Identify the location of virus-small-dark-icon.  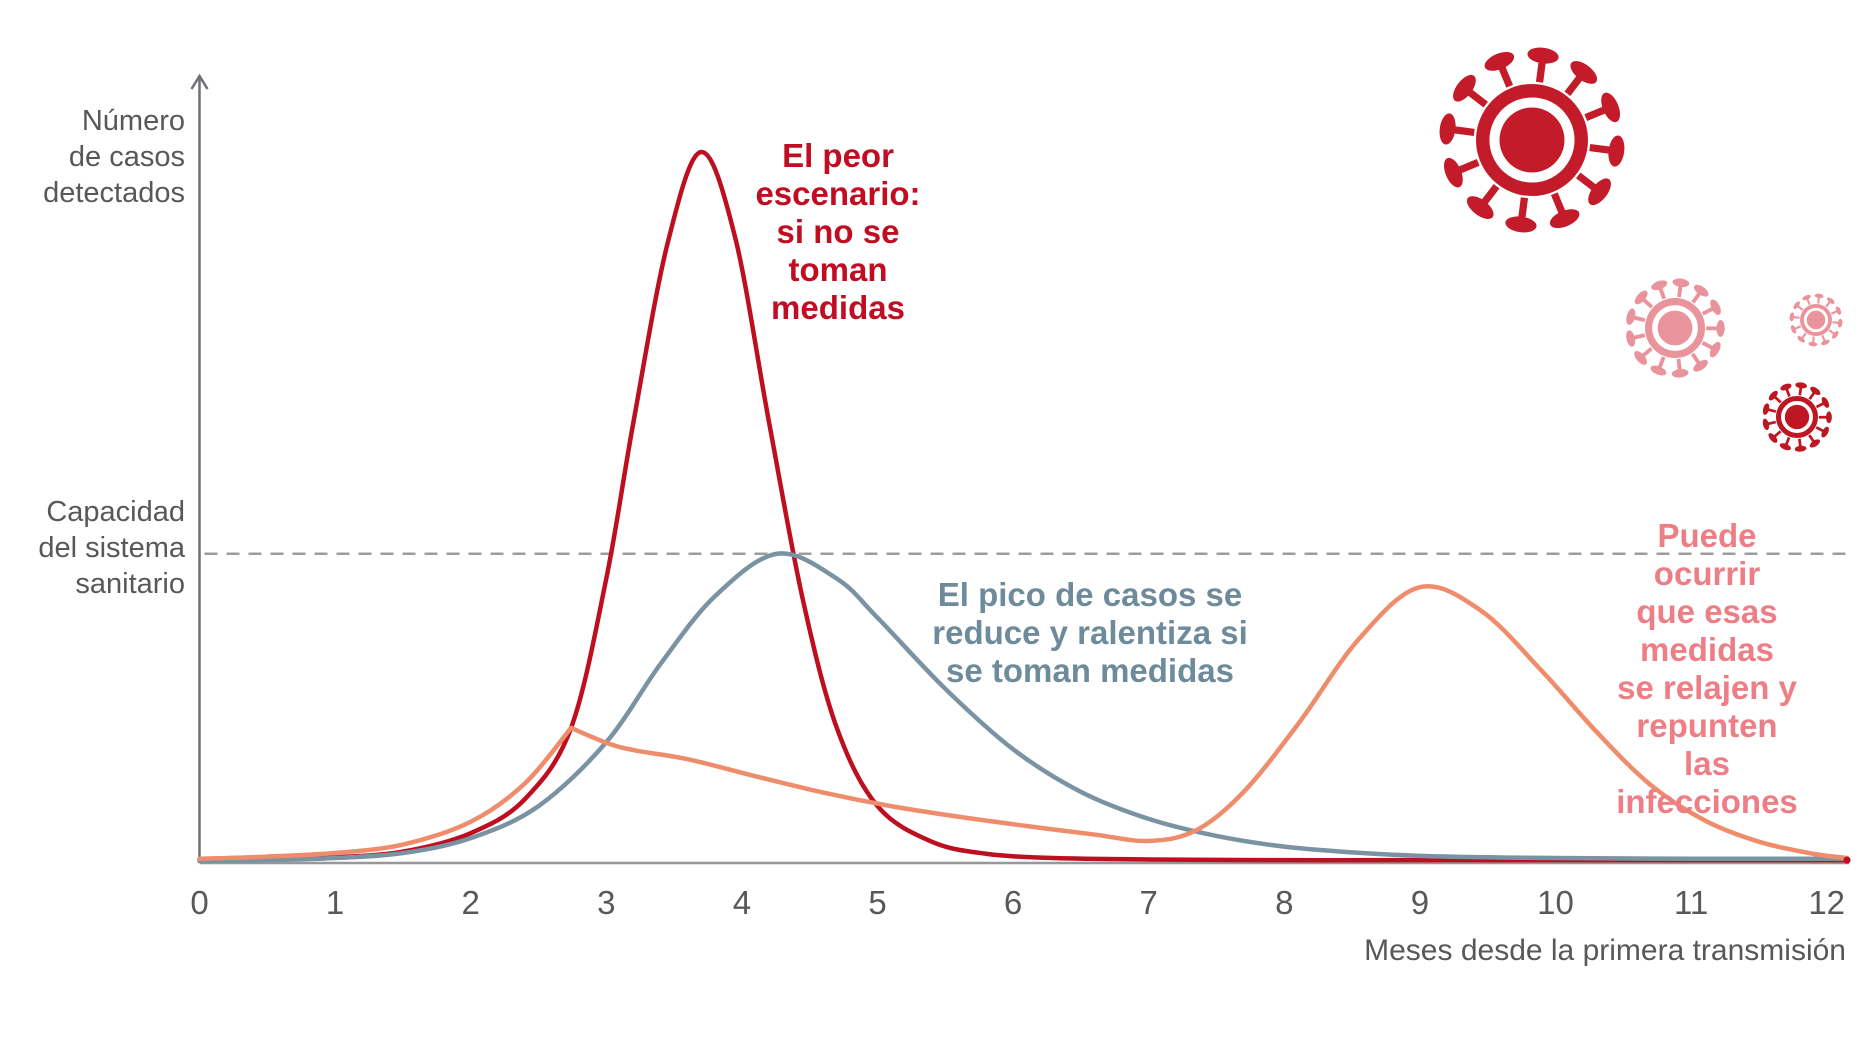
(1797, 417).